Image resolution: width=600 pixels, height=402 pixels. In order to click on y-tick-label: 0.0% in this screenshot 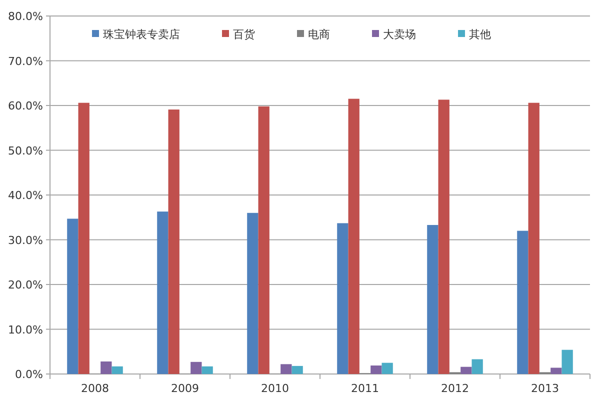, I will do `click(29, 374)`.